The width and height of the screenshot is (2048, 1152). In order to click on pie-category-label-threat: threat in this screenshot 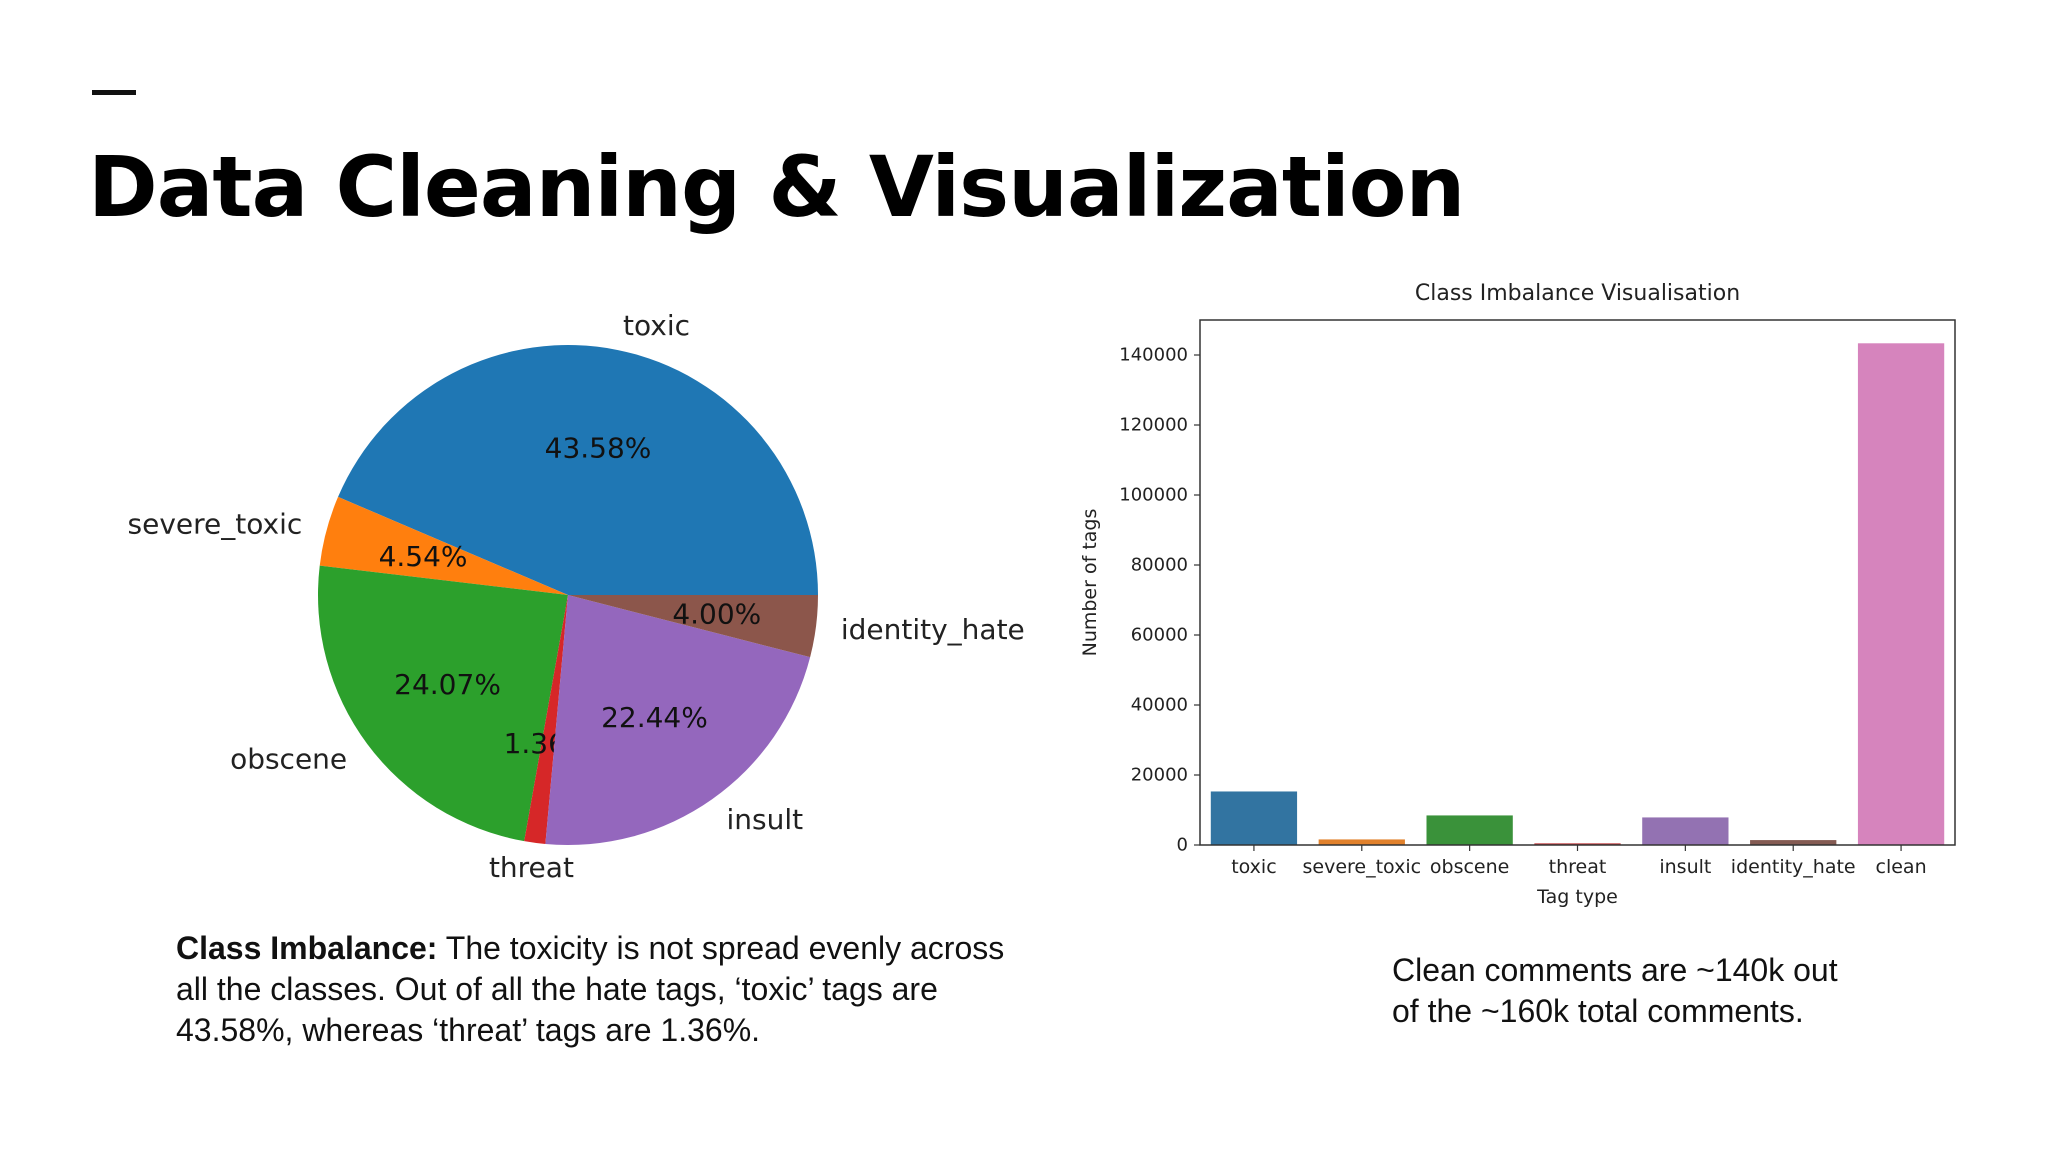, I will do `click(531, 867)`.